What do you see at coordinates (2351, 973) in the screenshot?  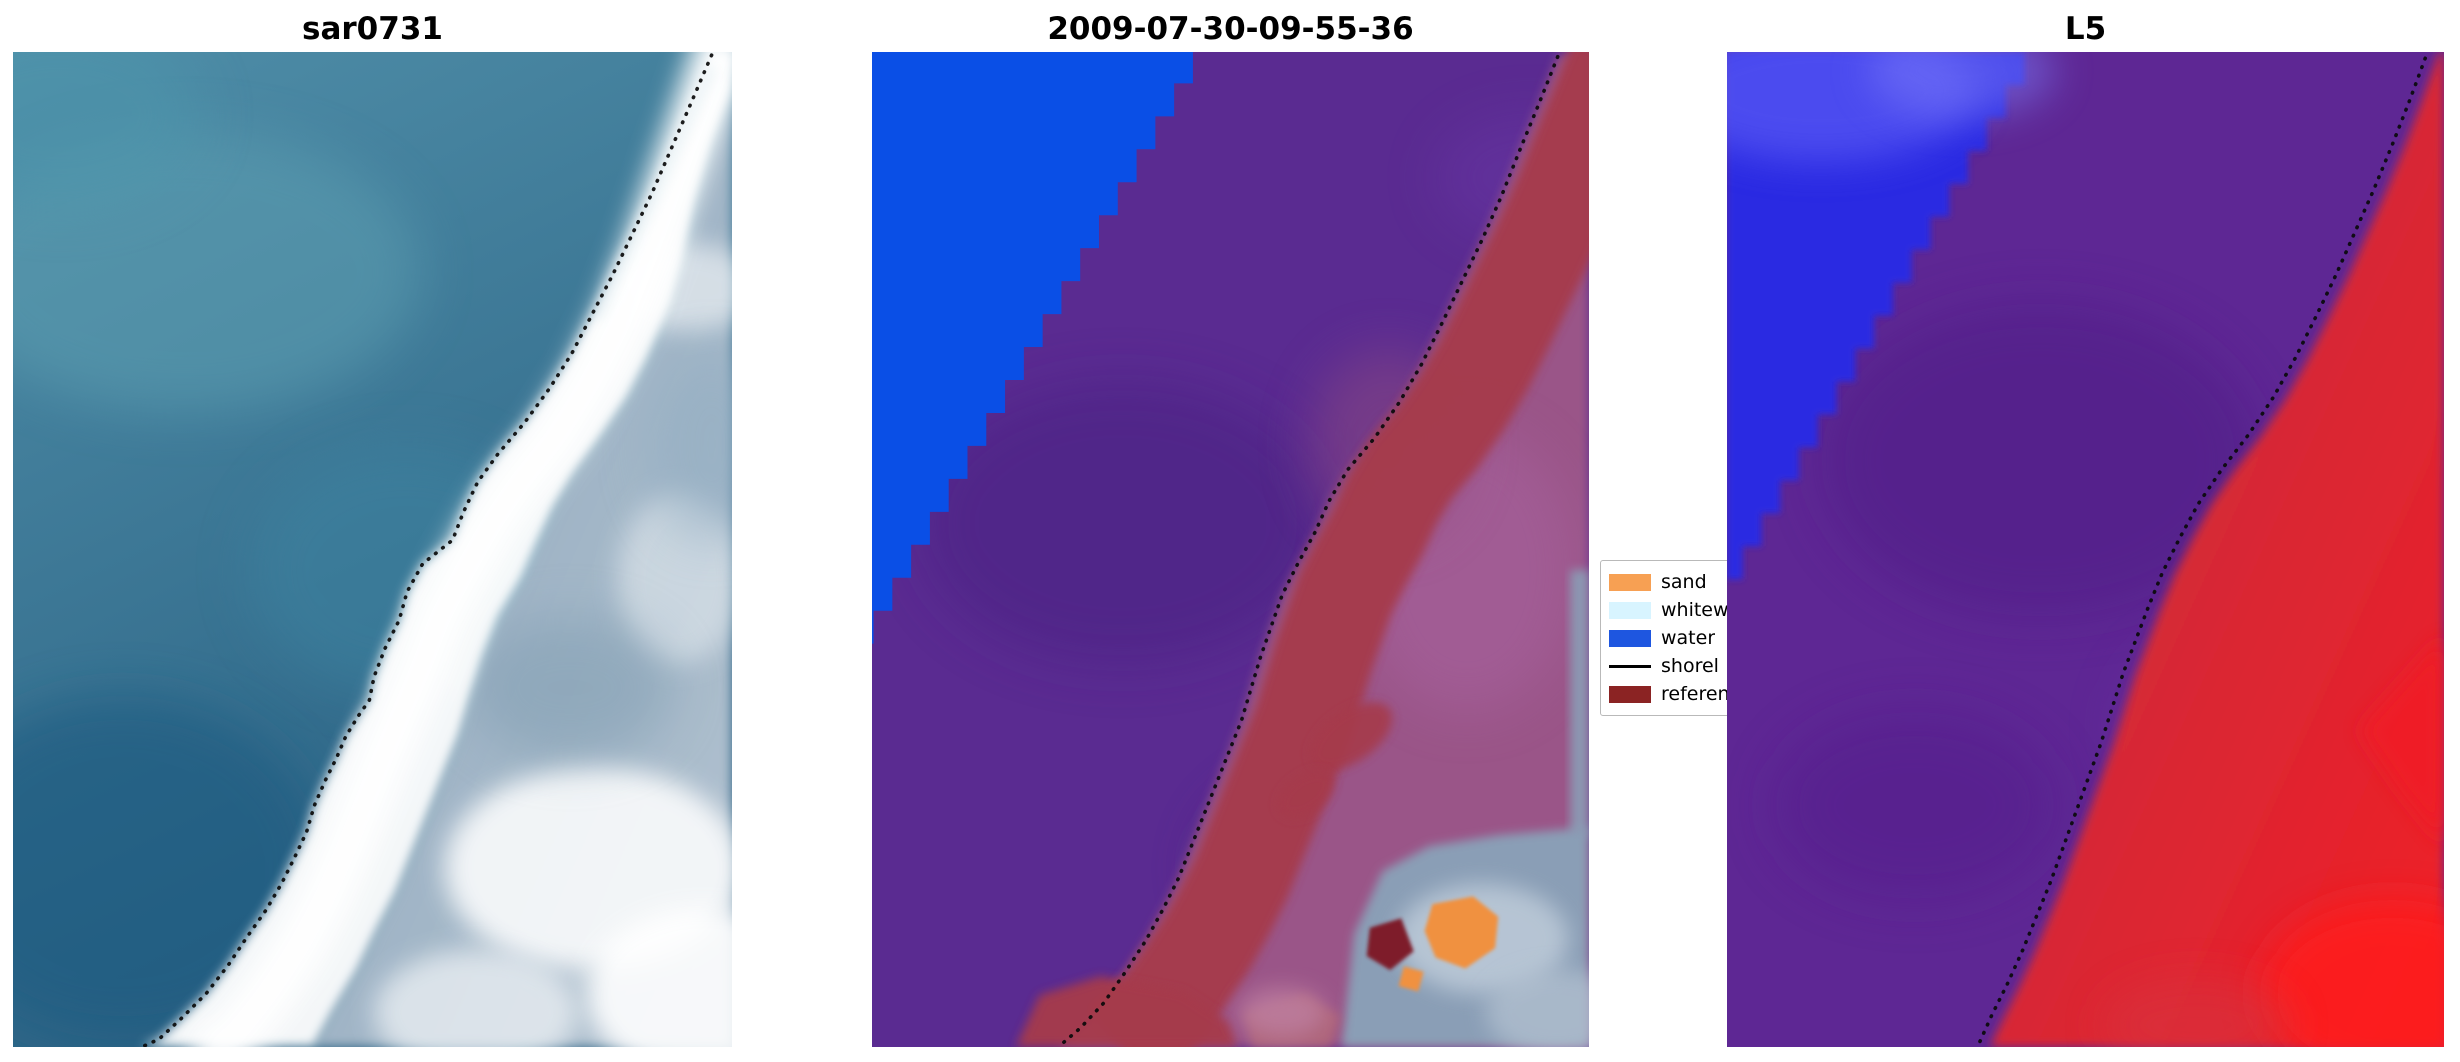 I see `bright-red-corner` at bounding box center [2351, 973].